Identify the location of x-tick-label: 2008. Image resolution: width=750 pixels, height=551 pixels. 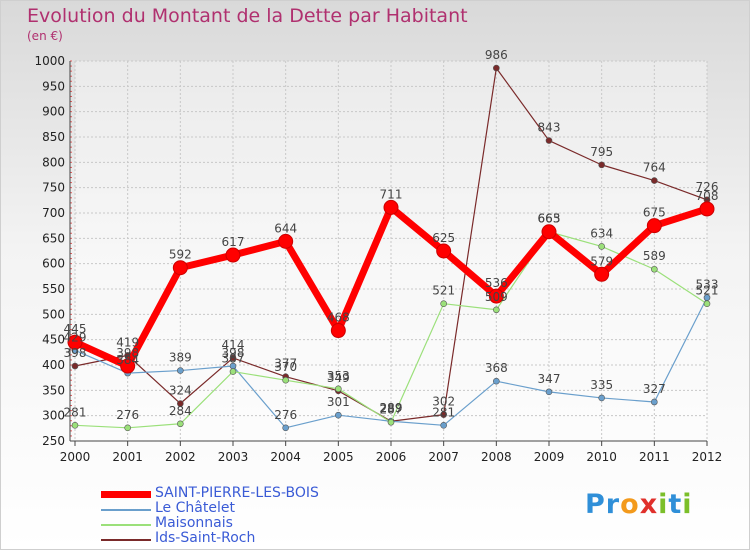
(496, 457).